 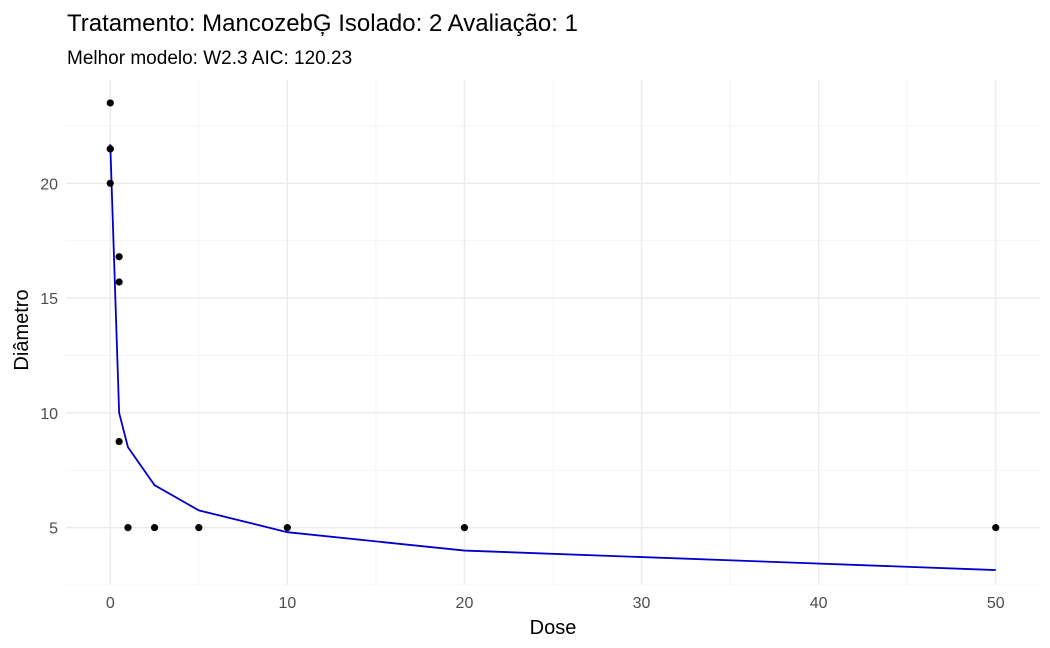 I want to click on x-tick-label: 50, so click(x=996, y=603).